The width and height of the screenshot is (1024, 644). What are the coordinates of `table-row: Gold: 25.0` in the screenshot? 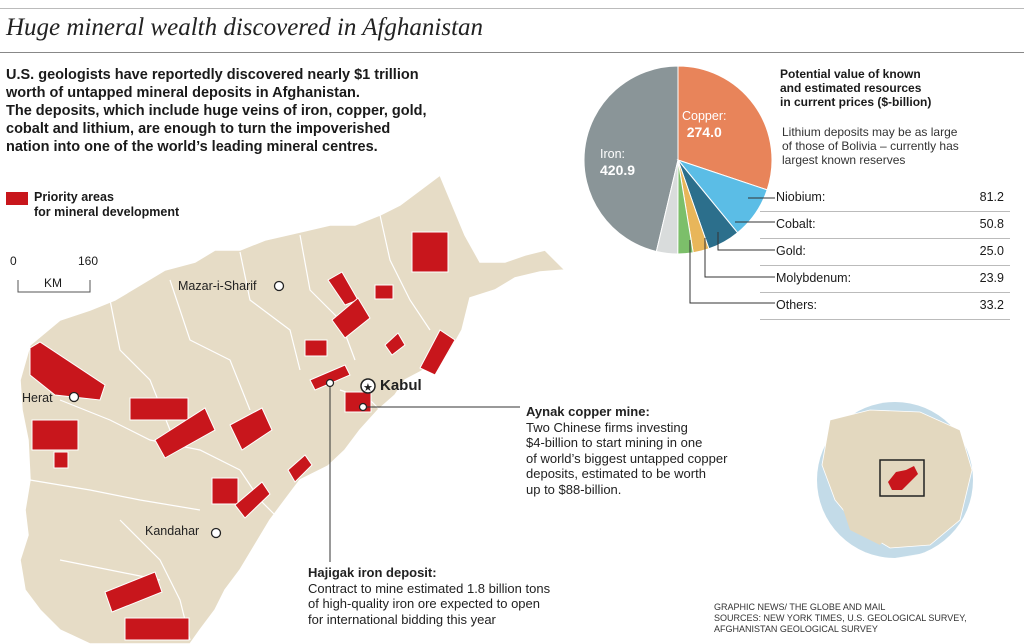 It's located at (885, 252).